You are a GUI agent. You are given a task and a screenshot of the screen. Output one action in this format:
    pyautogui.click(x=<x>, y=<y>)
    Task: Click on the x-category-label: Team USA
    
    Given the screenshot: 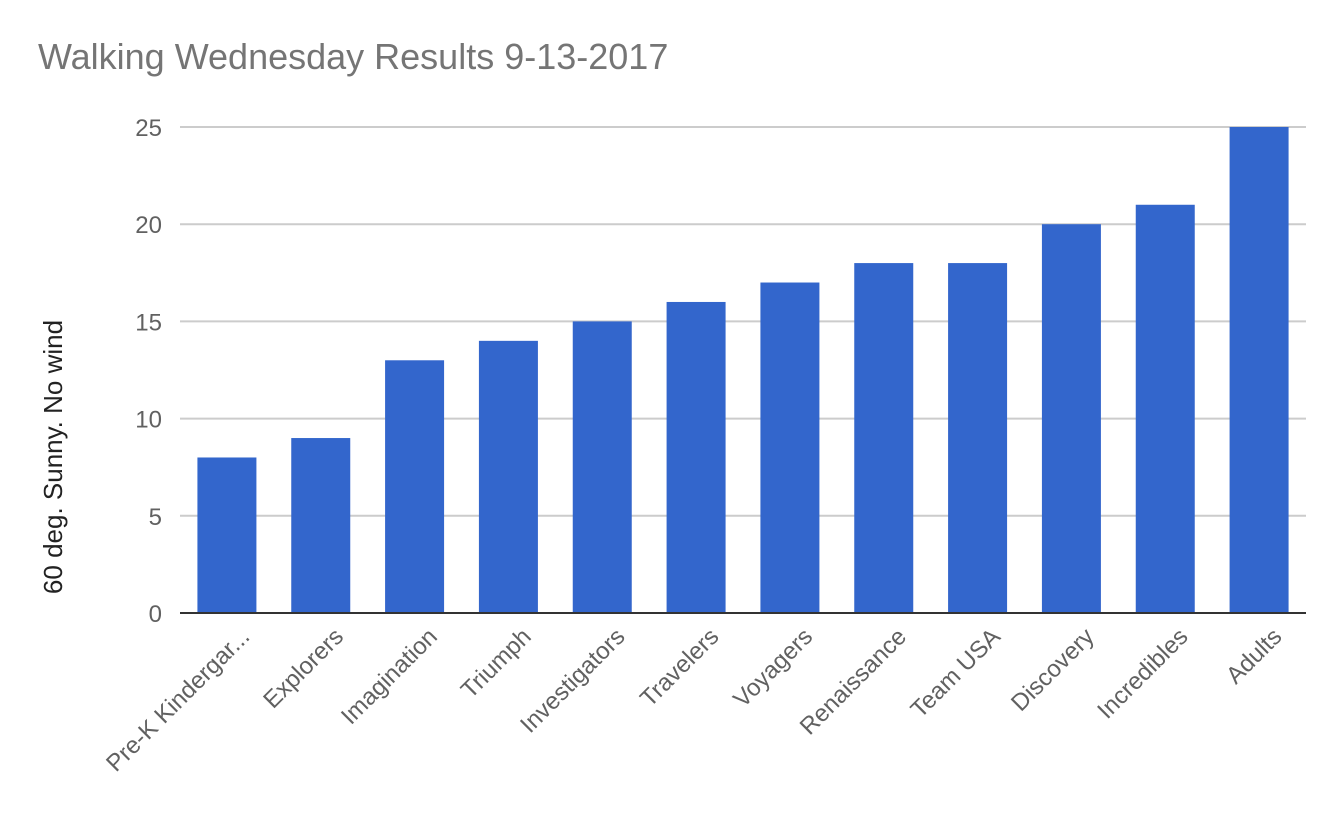 What is the action you would take?
    pyautogui.click(x=956, y=673)
    